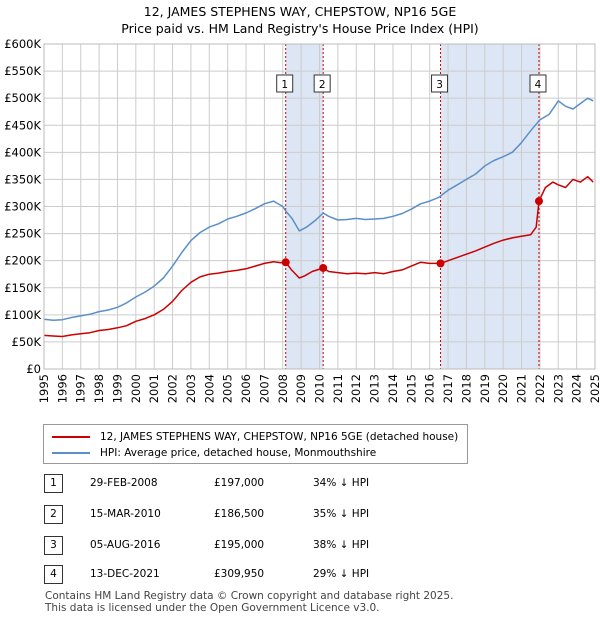 Image resolution: width=600 pixels, height=620 pixels. I want to click on y-tick-label: £150K, so click(22, 288).